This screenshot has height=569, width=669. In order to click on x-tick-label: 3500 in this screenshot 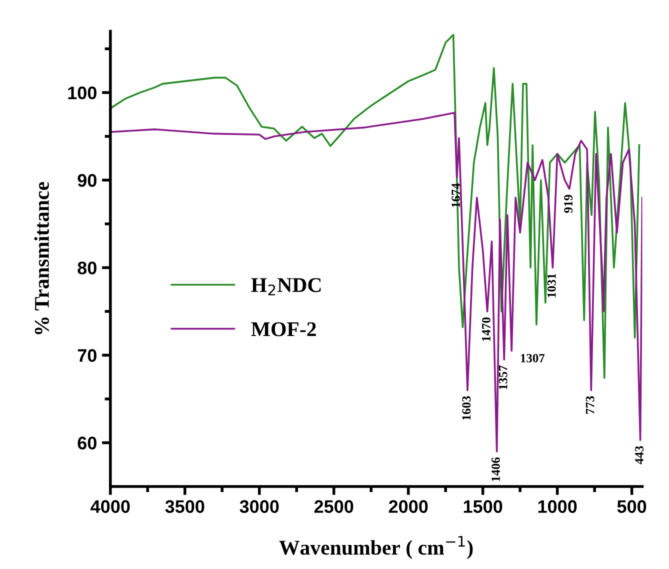, I will do `click(184, 506)`.